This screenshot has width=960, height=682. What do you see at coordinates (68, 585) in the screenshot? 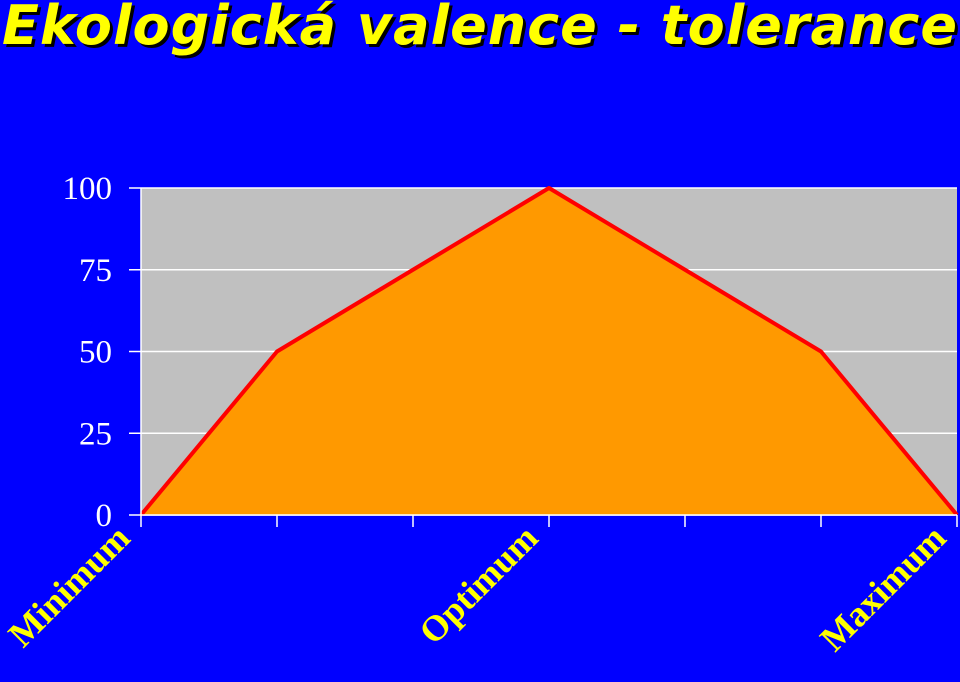
I see `x-tick-label: Minimum` at bounding box center [68, 585].